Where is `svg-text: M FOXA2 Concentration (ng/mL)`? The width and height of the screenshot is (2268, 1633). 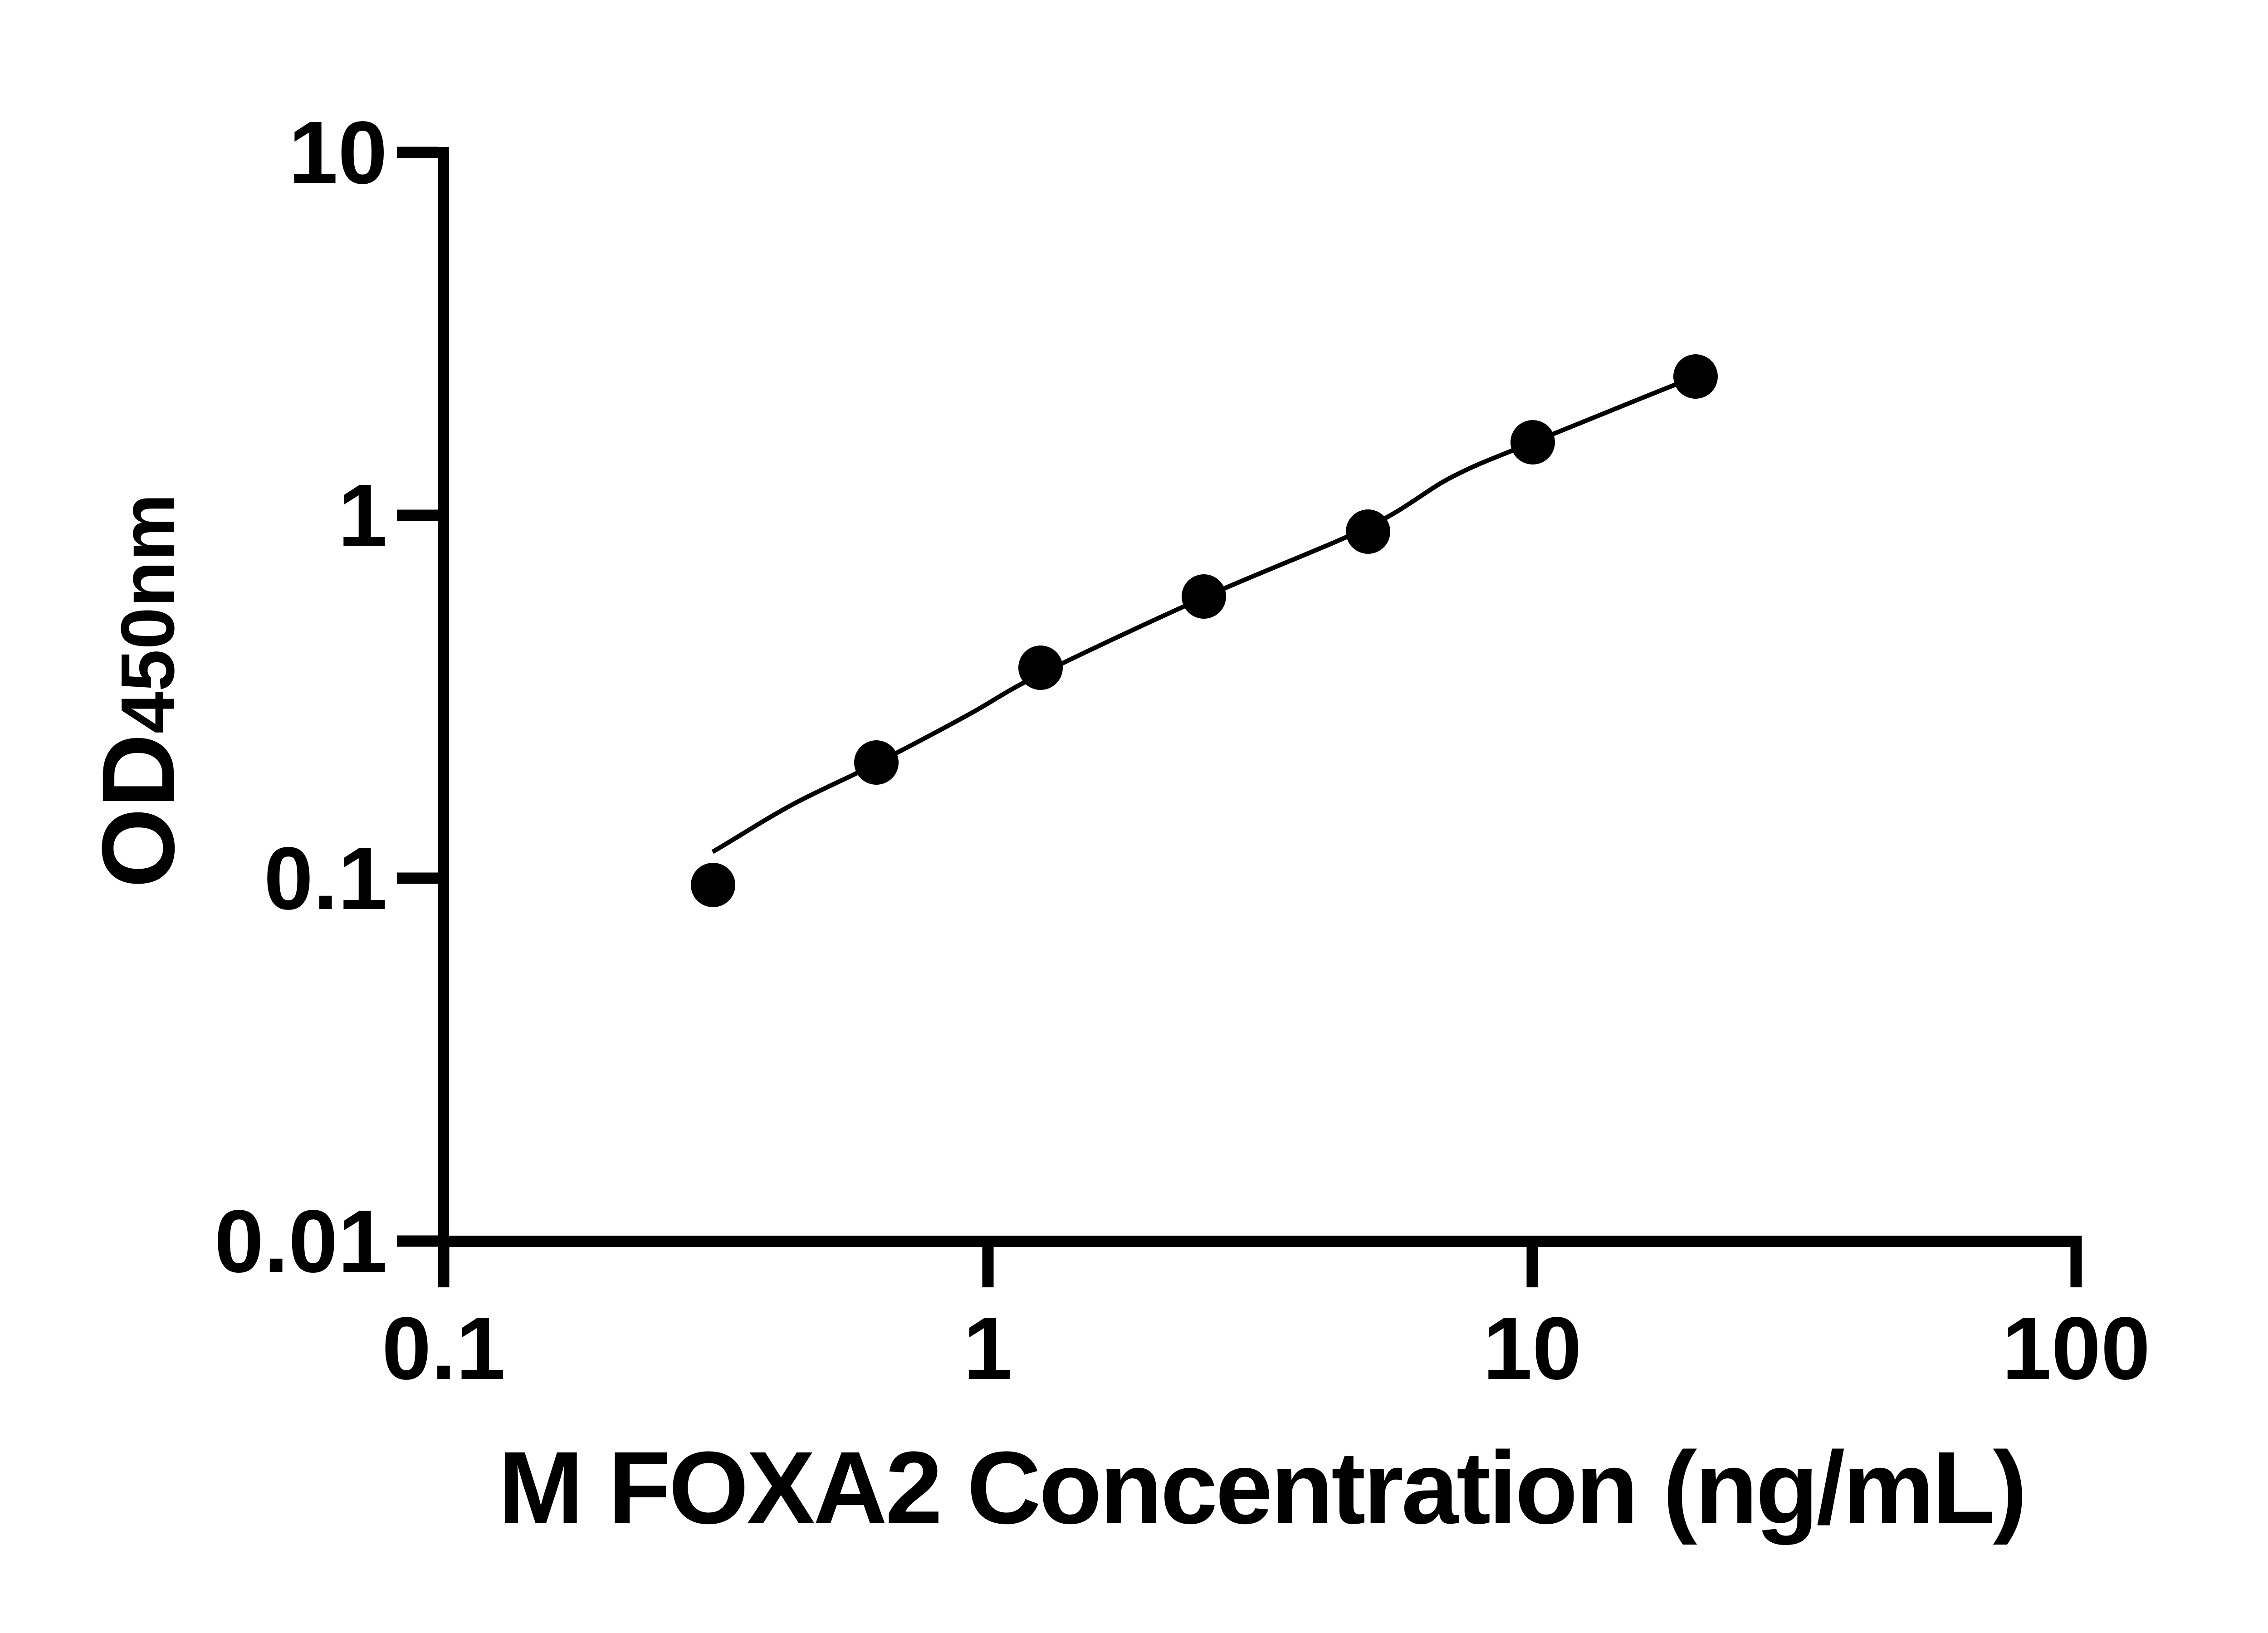
svg-text: M FOXA2 Concentration (ng/mL) is located at coordinates (1261, 1488).